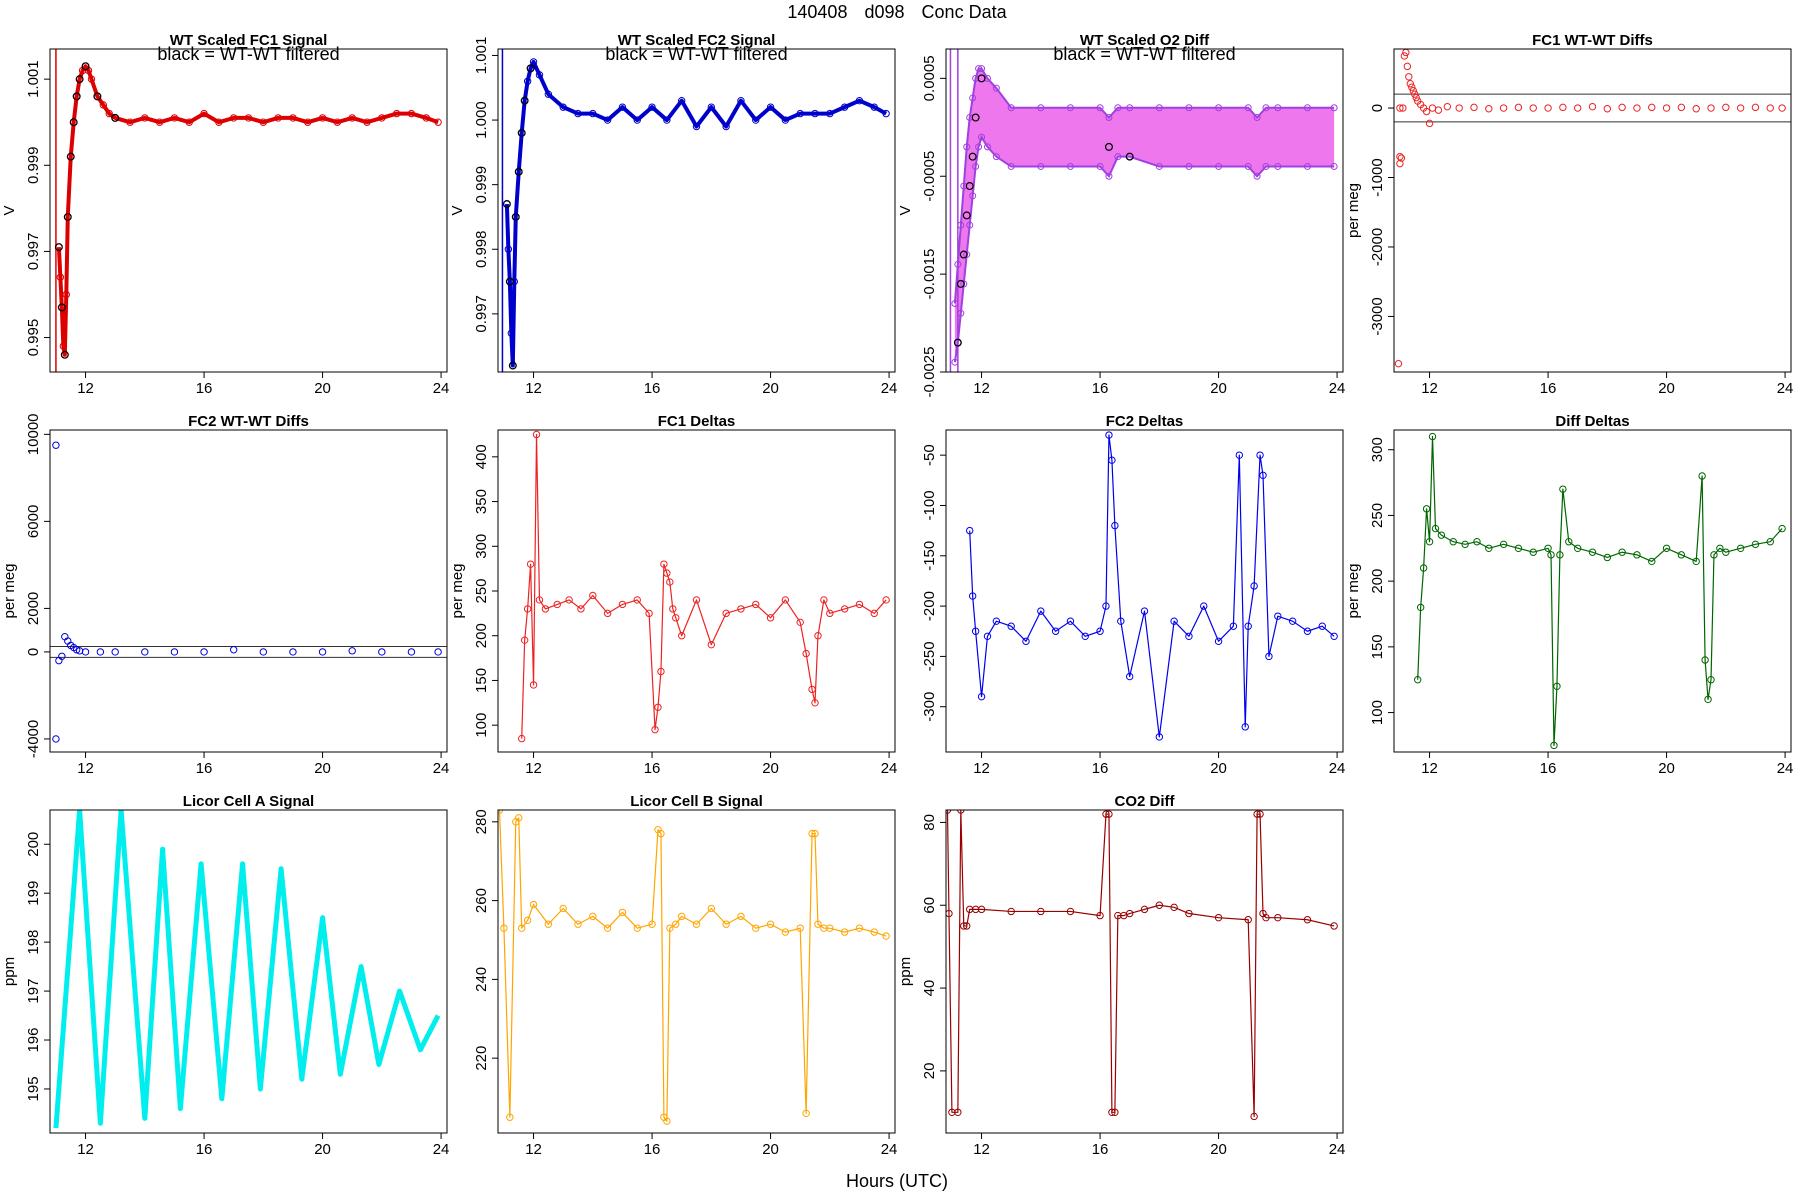 This screenshot has height=1200, width=1800. What do you see at coordinates (481, 456) in the screenshot?
I see `y-tick-label: 400` at bounding box center [481, 456].